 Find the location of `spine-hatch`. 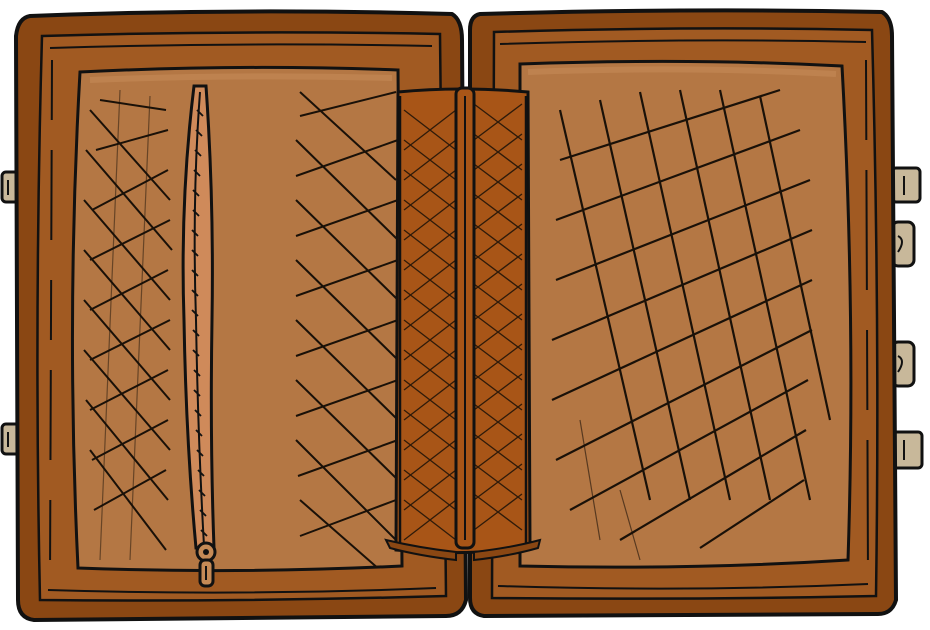

spine-hatch is located at coordinates (463, 322).